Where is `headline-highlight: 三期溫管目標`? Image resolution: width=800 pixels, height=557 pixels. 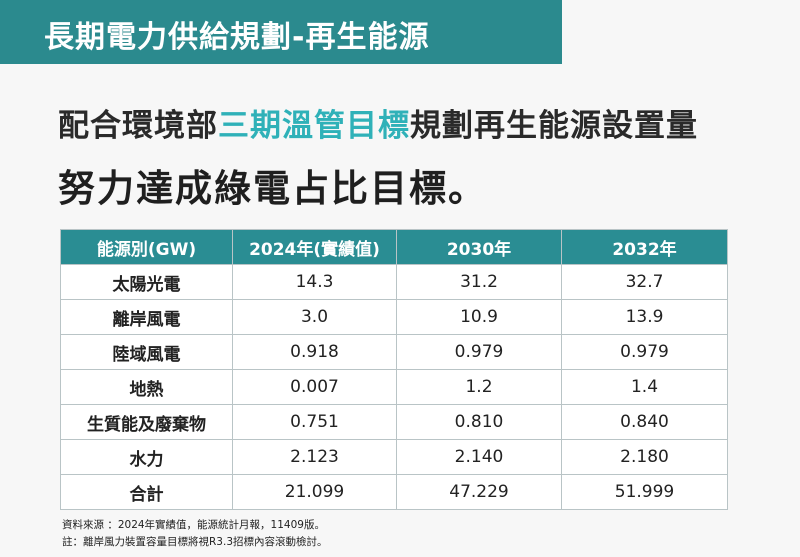 headline-highlight: 三期溫管目標 is located at coordinates (314, 126).